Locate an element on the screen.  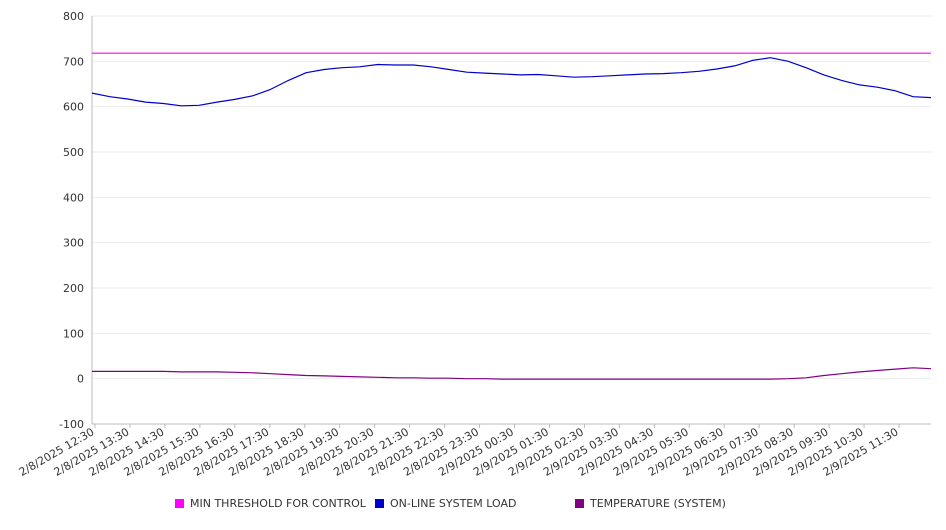
series-line-system-load is located at coordinates (511, 82).